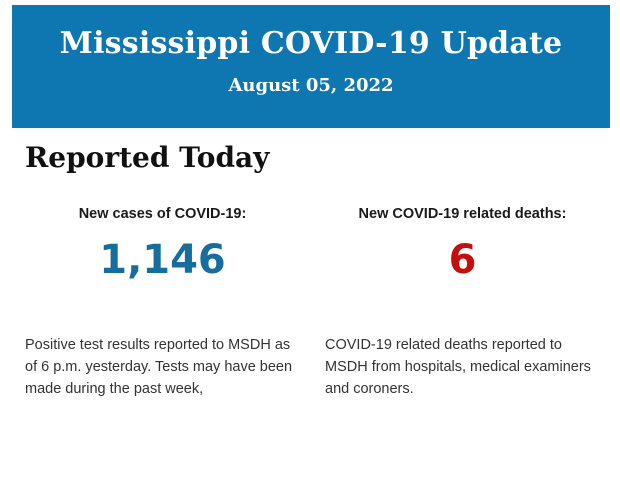  I want to click on section-heading: Reported Today, so click(147, 157).